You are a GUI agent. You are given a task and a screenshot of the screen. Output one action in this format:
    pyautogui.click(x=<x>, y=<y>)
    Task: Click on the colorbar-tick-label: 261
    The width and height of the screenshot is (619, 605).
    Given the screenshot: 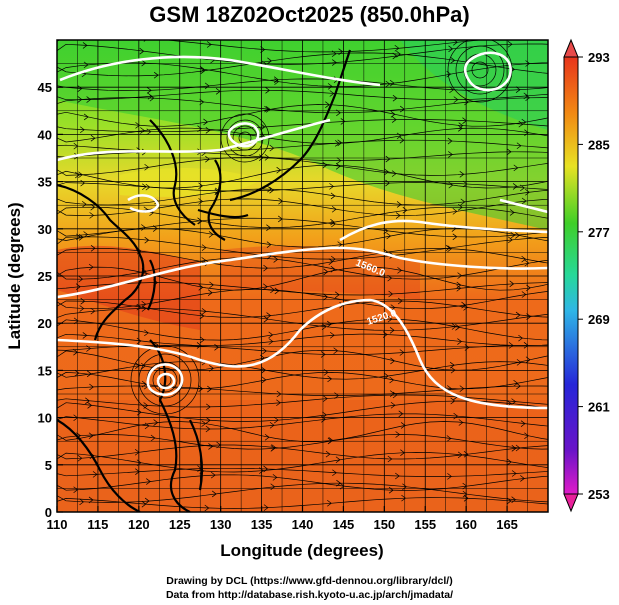 What is the action you would take?
    pyautogui.click(x=599, y=407)
    